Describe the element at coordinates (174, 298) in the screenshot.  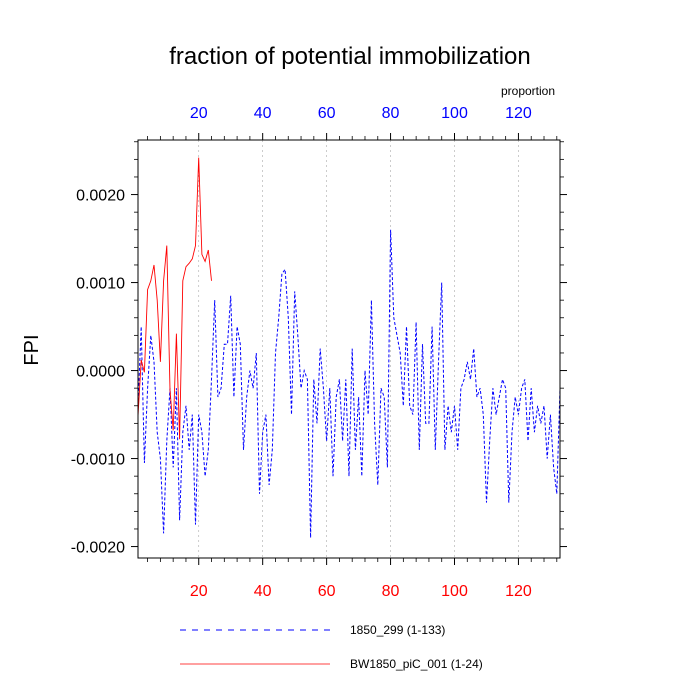
I see `series-line-BW1850` at that location.